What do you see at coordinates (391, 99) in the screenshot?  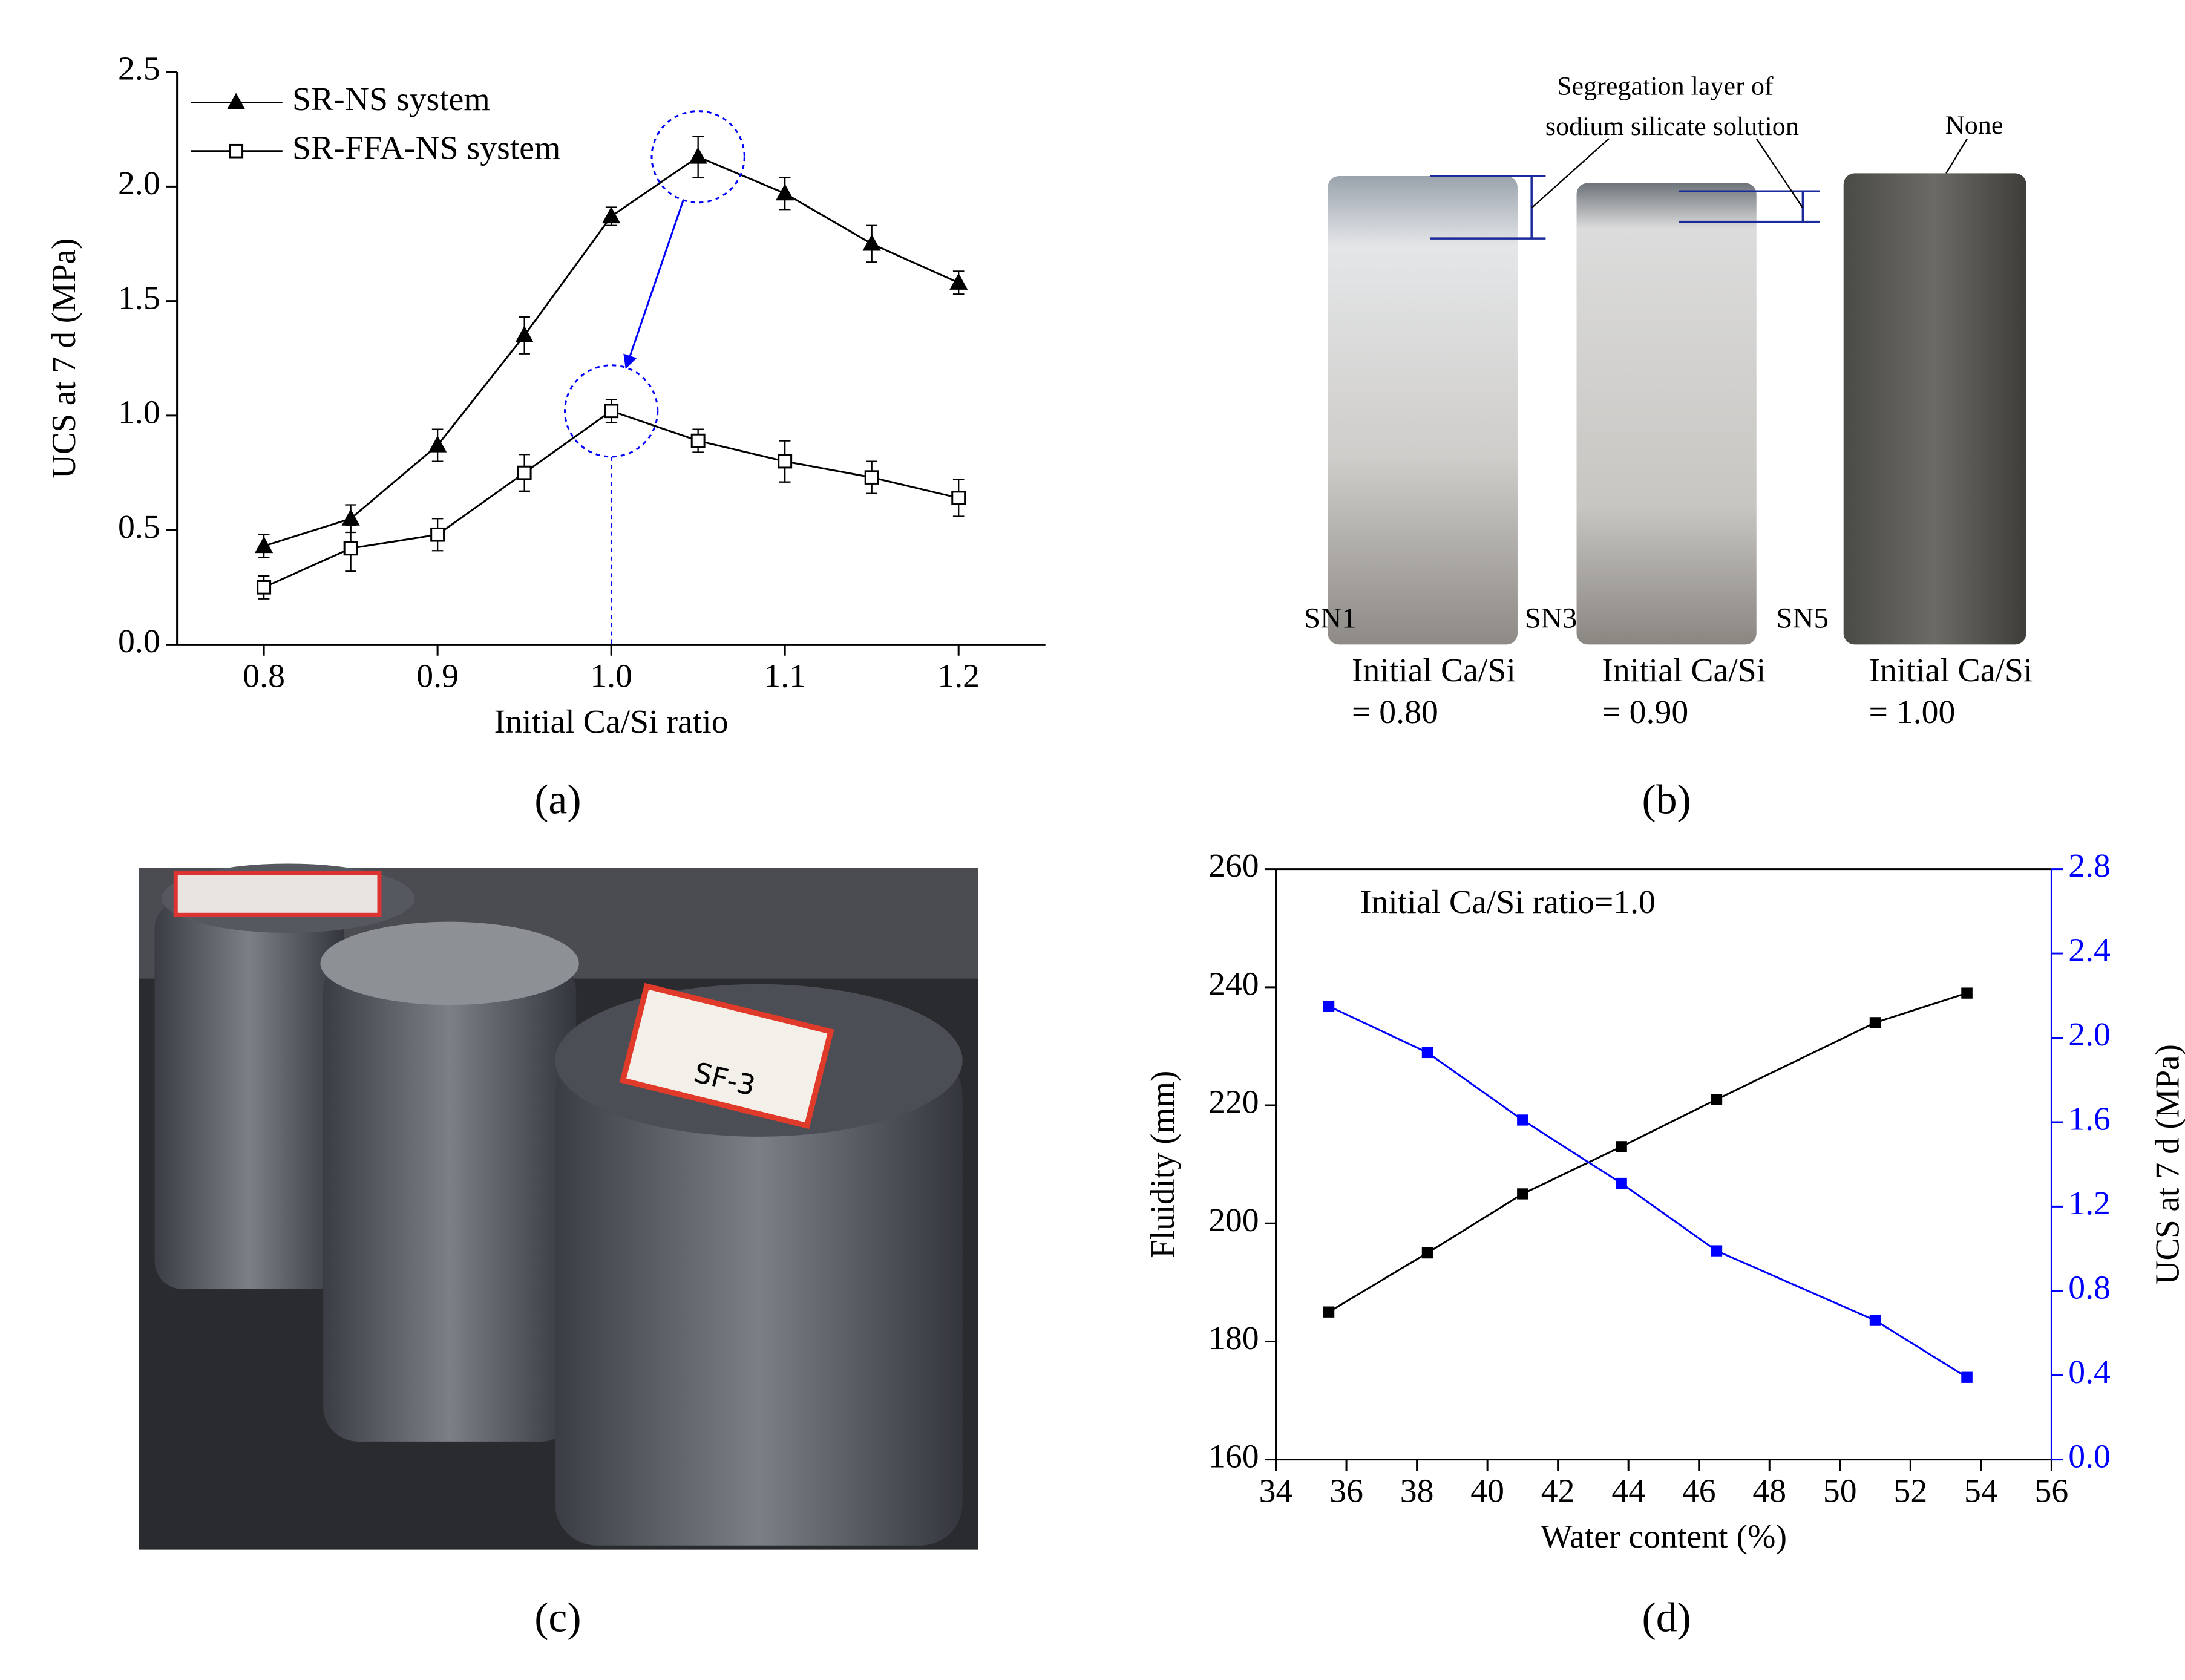 I see `legend-label: SR-NS system` at bounding box center [391, 99].